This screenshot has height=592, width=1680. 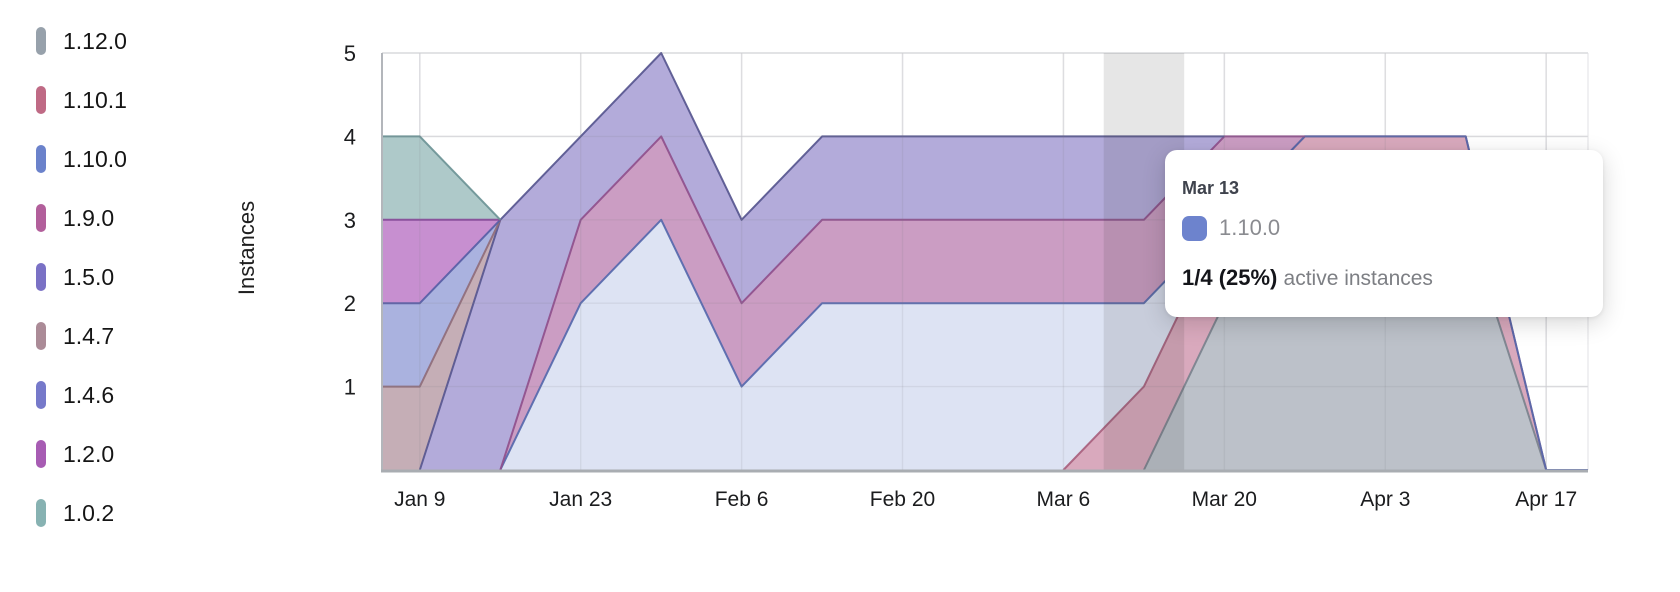 I want to click on legend-label: 1.10.0, so click(x=95, y=159).